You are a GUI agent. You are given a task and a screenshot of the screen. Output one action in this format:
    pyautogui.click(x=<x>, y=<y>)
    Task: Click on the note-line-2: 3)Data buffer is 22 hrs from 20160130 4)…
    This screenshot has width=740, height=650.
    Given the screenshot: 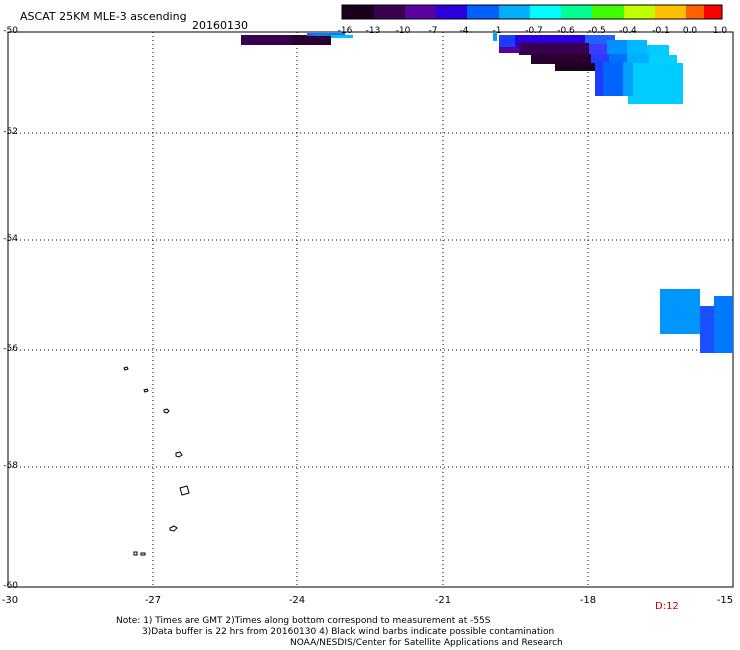 What is the action you would take?
    pyautogui.click(x=348, y=632)
    